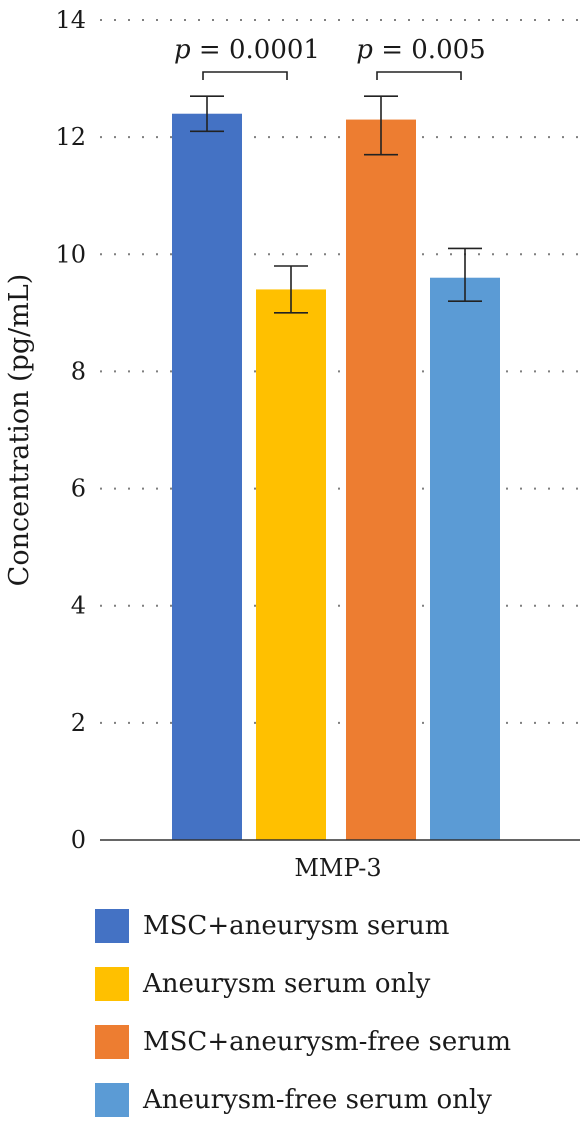  I want to click on legend-label: MSC+aneurysm serum, so click(296, 926).